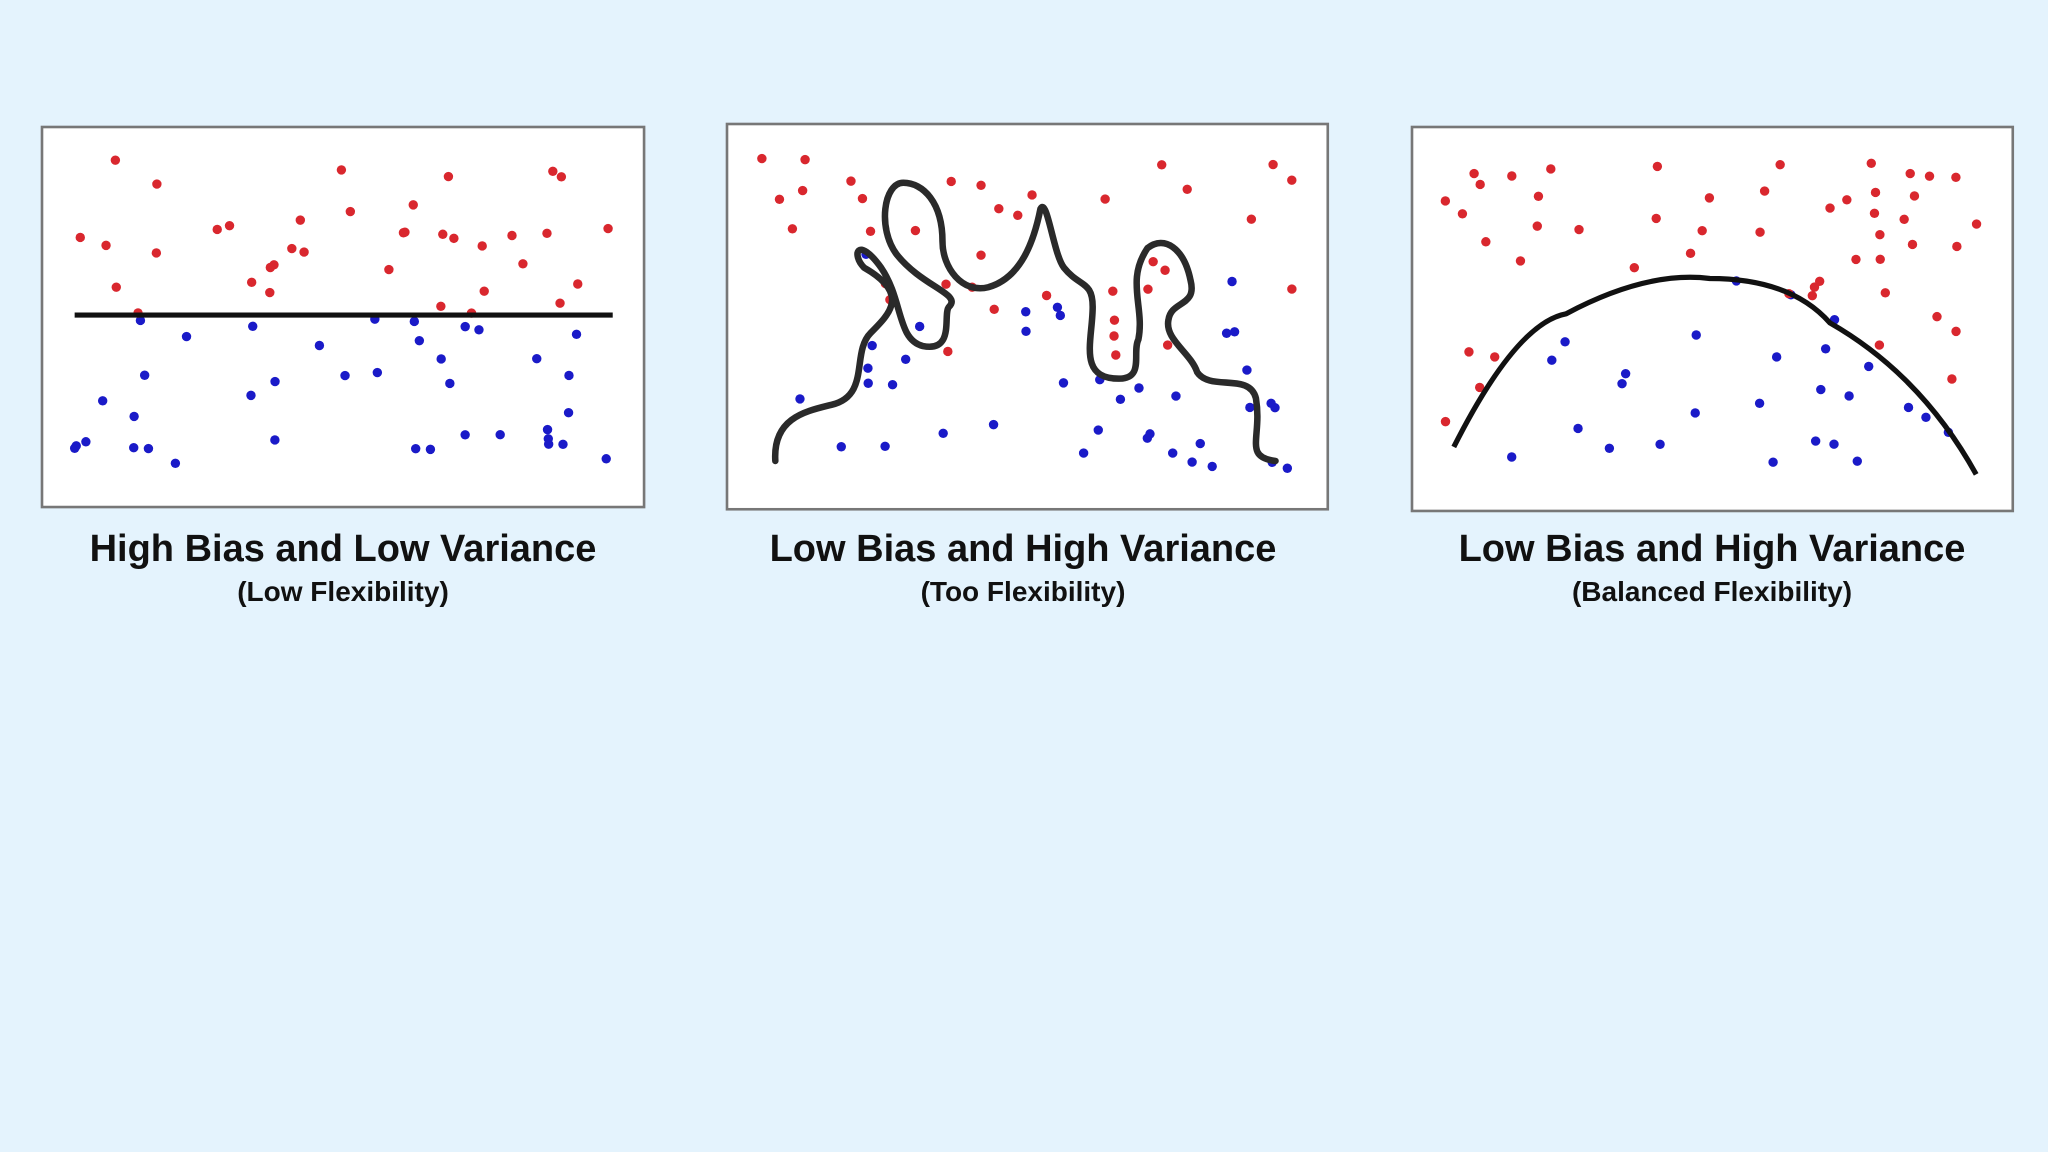 The height and width of the screenshot is (1152, 2048). What do you see at coordinates (1023, 591) in the screenshot?
I see `panel-subtitle: (Too Flexibility)` at bounding box center [1023, 591].